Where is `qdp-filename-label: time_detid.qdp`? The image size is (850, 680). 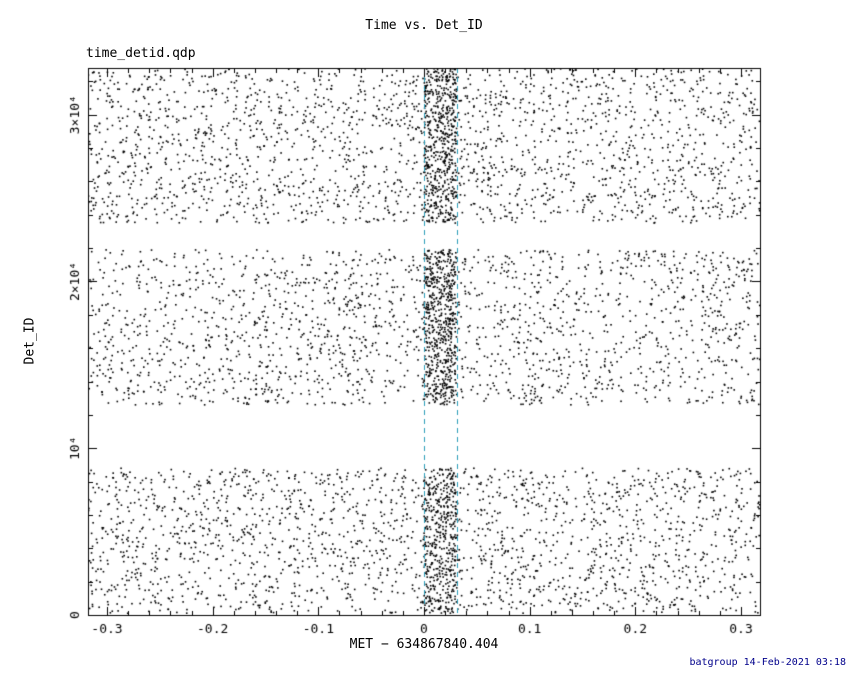 qdp-filename-label: time_detid.qdp is located at coordinates (141, 53).